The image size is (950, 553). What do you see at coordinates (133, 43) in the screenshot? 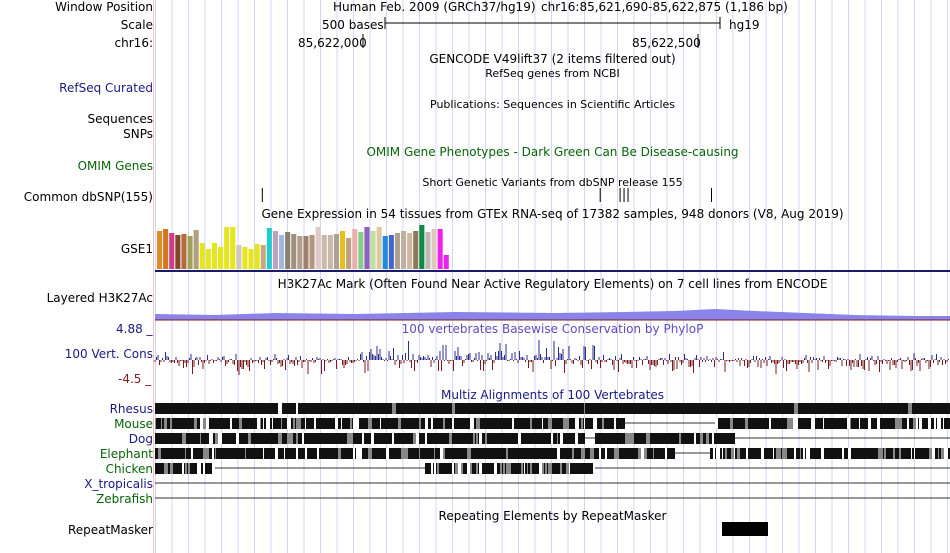
I see `chrom-label: chr16:` at bounding box center [133, 43].